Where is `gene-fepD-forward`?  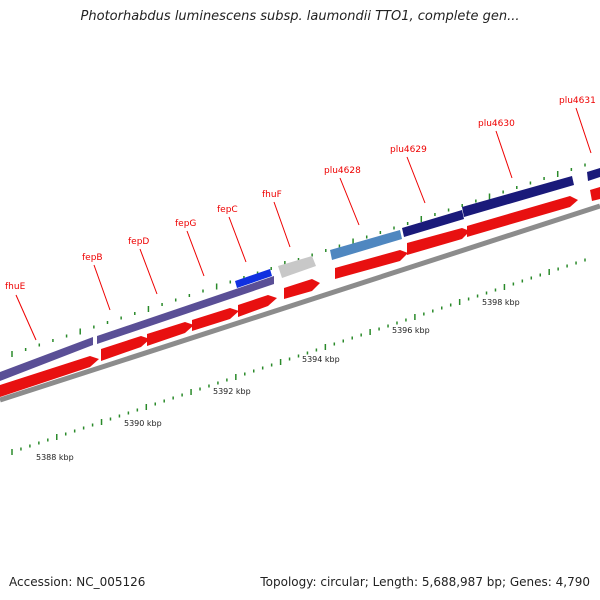 gene-fepD-forward is located at coordinates (170, 334).